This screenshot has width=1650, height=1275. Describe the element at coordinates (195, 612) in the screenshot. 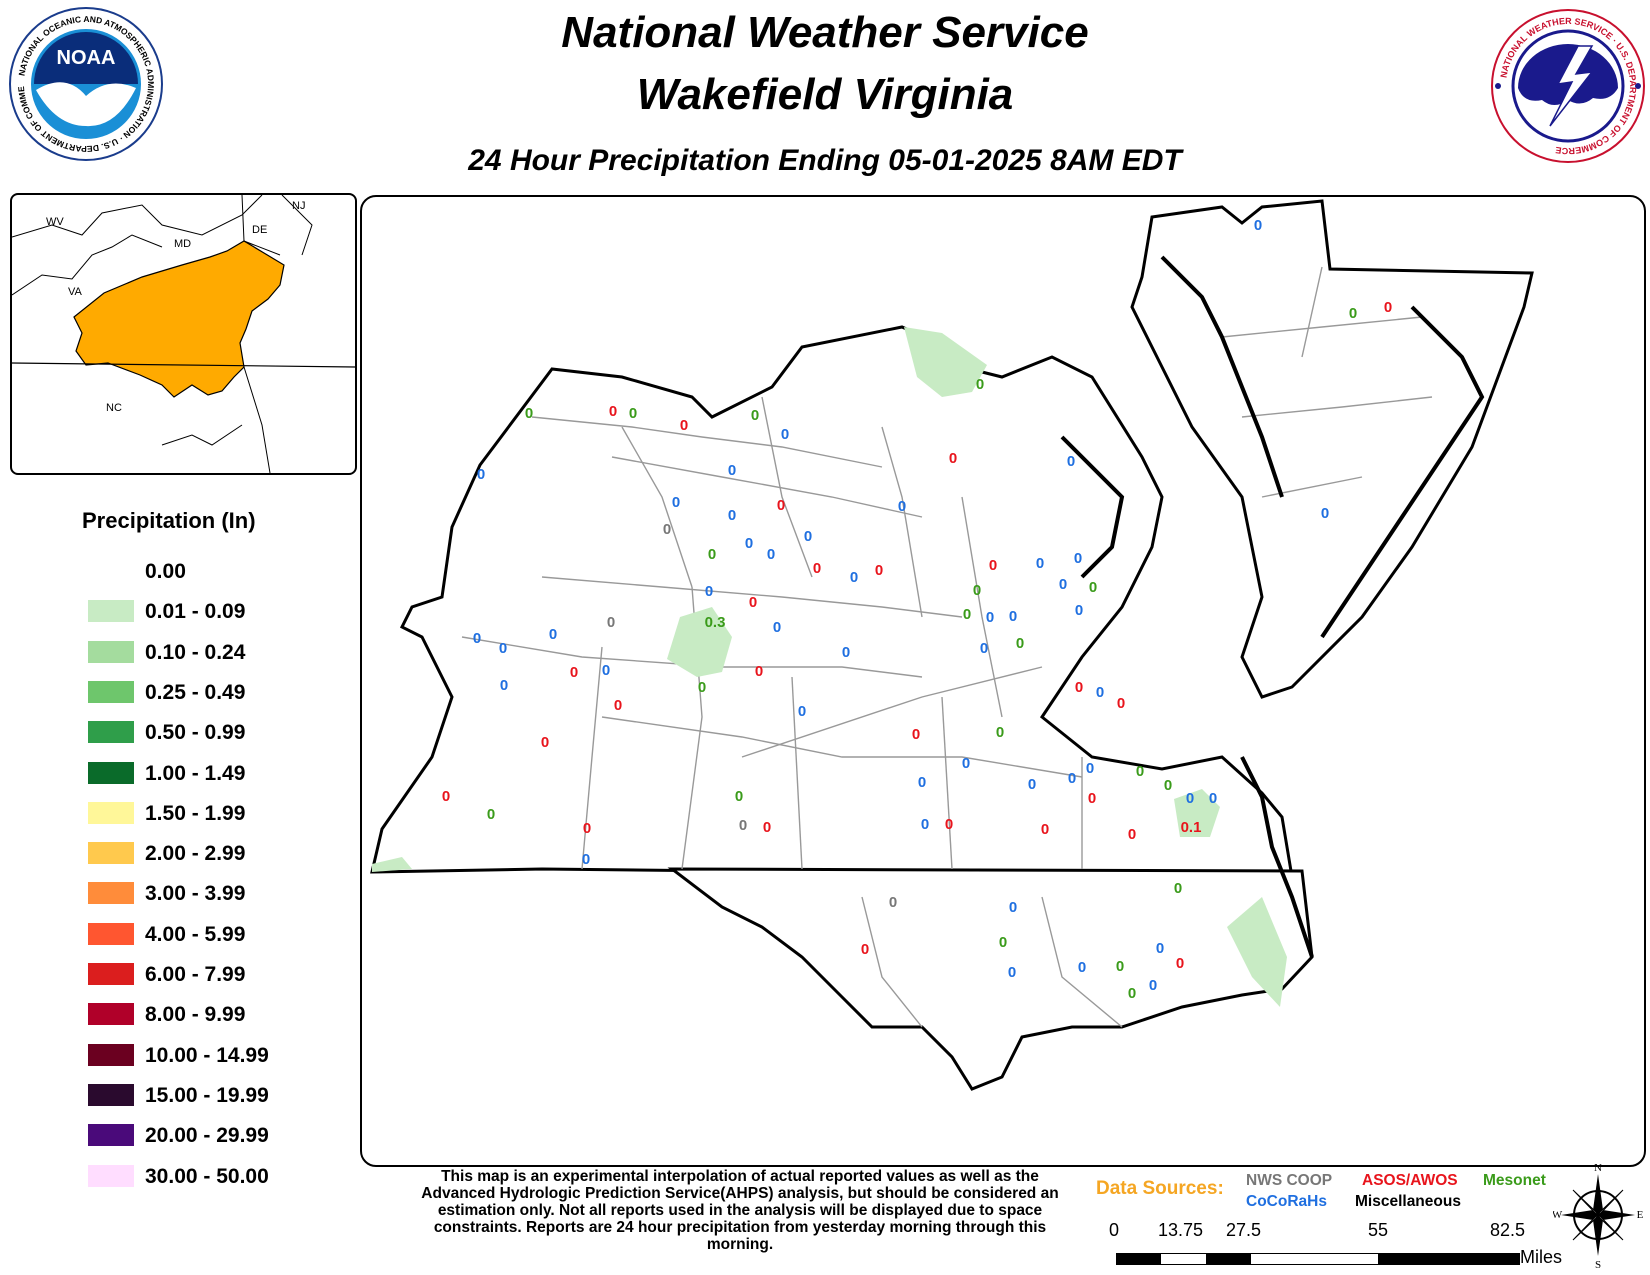

I see `legend-label: 0.01 - 0.09` at that location.